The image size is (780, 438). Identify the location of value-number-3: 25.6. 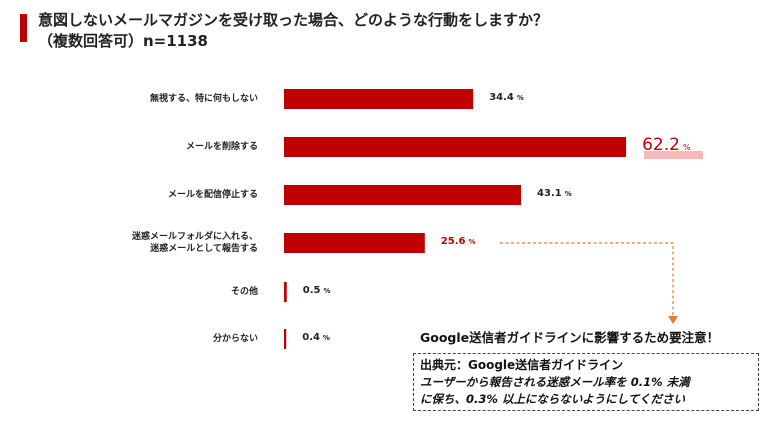
(453, 241).